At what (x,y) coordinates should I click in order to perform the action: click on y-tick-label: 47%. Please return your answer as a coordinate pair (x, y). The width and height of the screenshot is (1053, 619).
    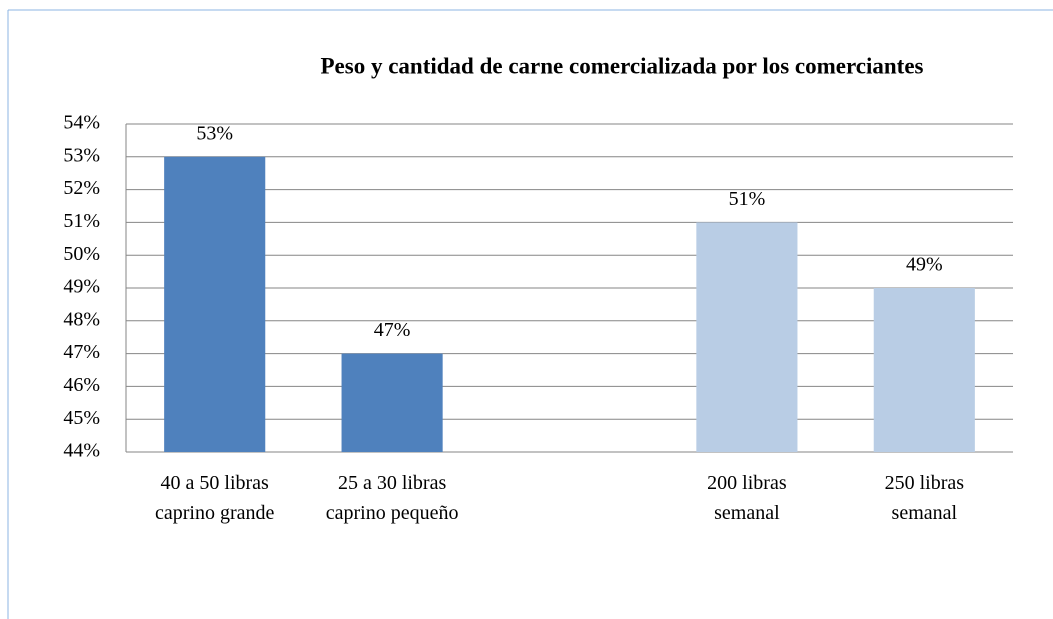
    Looking at the image, I should click on (81, 352).